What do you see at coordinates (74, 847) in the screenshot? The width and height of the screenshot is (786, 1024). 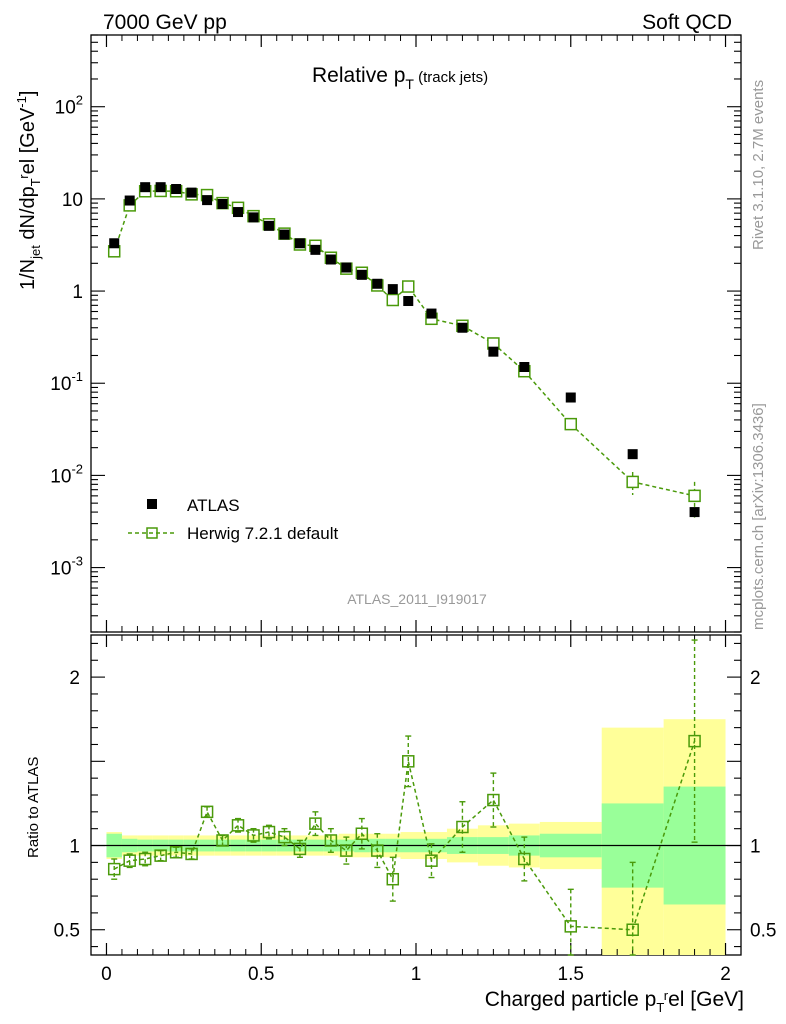 I see `ratio-tick-label-left: 1` at bounding box center [74, 847].